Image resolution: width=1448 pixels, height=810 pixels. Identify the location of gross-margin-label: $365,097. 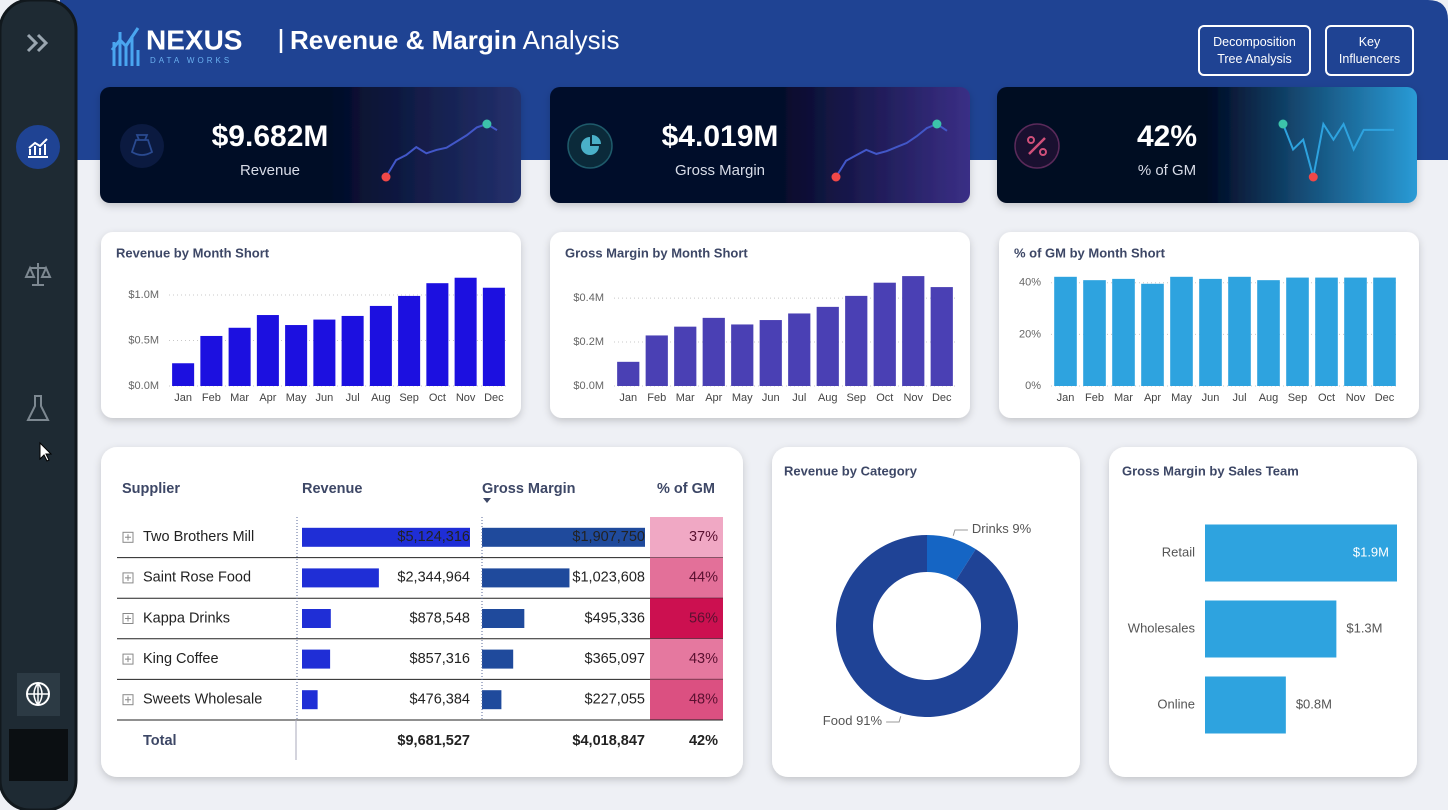
(615, 659).